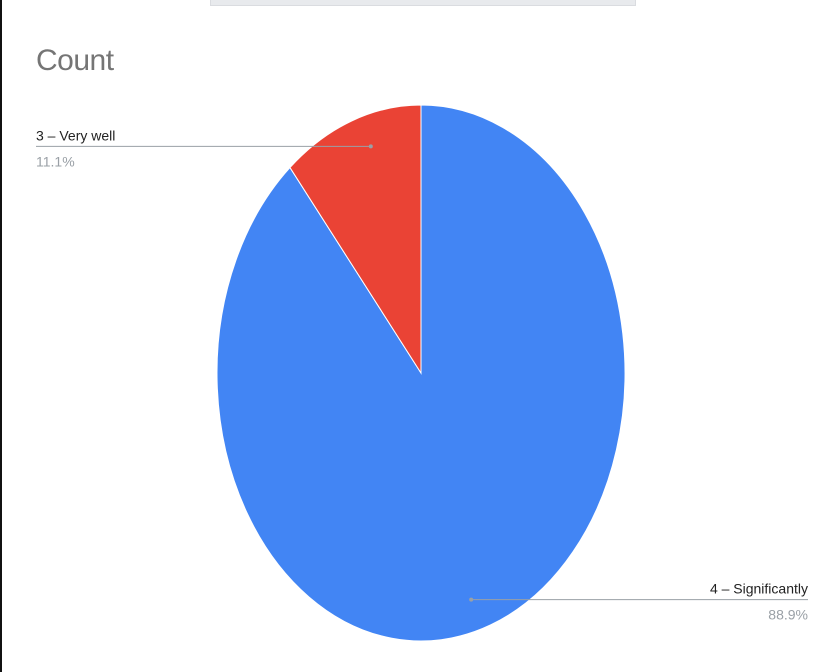  I want to click on slice-label-0: 4 – Significantly, so click(759, 589).